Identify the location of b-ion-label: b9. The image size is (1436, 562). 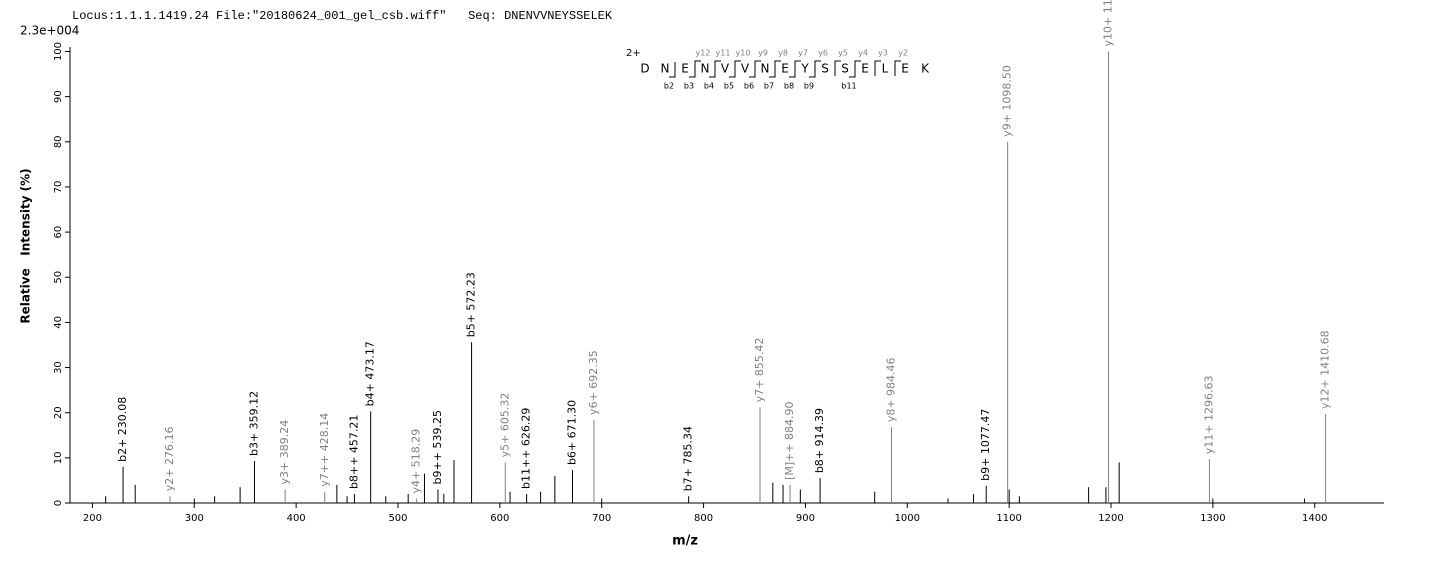
(809, 86).